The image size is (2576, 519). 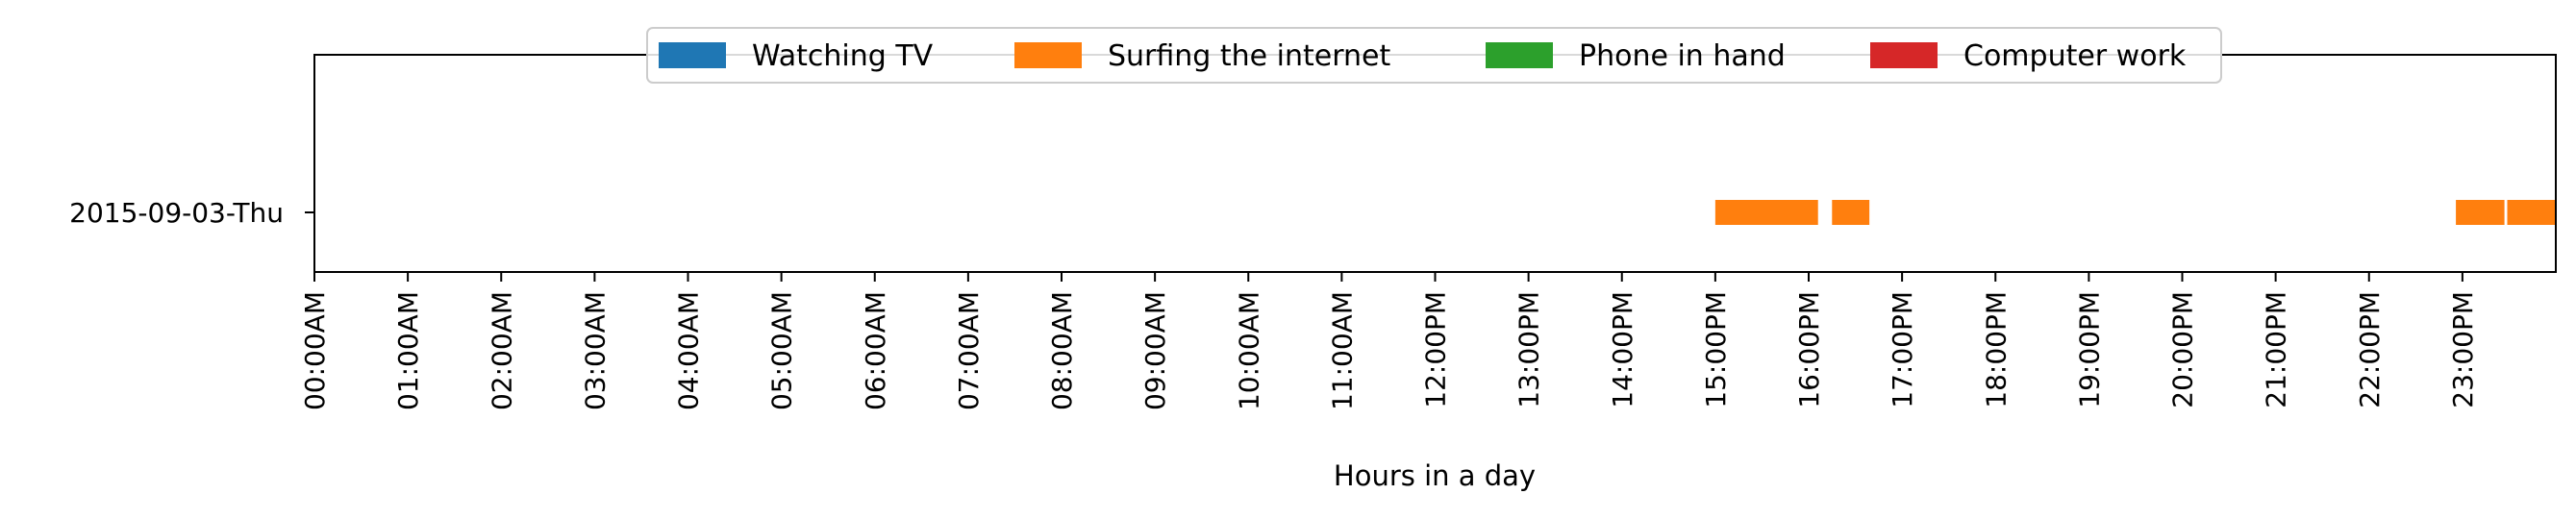 I want to click on x-tick-label: 14:00PM, so click(x=1622, y=349).